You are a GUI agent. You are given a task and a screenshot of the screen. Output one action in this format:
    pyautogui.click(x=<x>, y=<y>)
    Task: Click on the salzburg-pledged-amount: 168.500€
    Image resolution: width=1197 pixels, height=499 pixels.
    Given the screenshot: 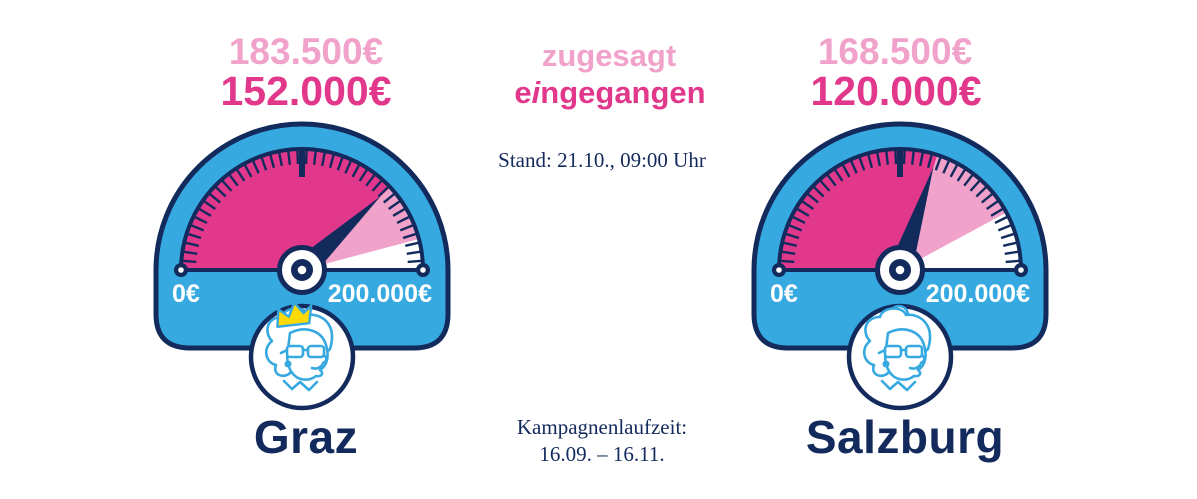 What is the action you would take?
    pyautogui.click(x=895, y=51)
    